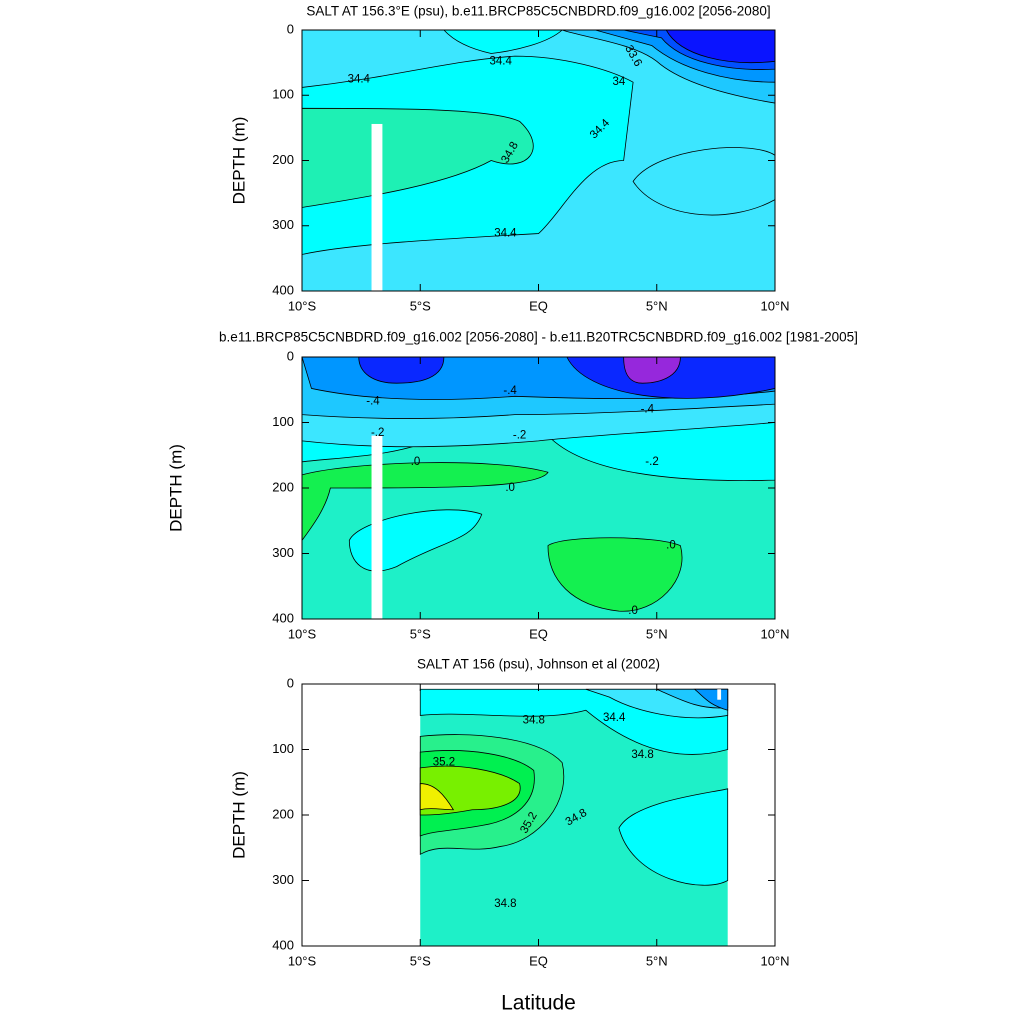 This screenshot has height=1024, width=1024. What do you see at coordinates (538, 664) in the screenshot?
I see `chart-title: SALT AT 156 (psu), Johnson et al (2002)` at bounding box center [538, 664].